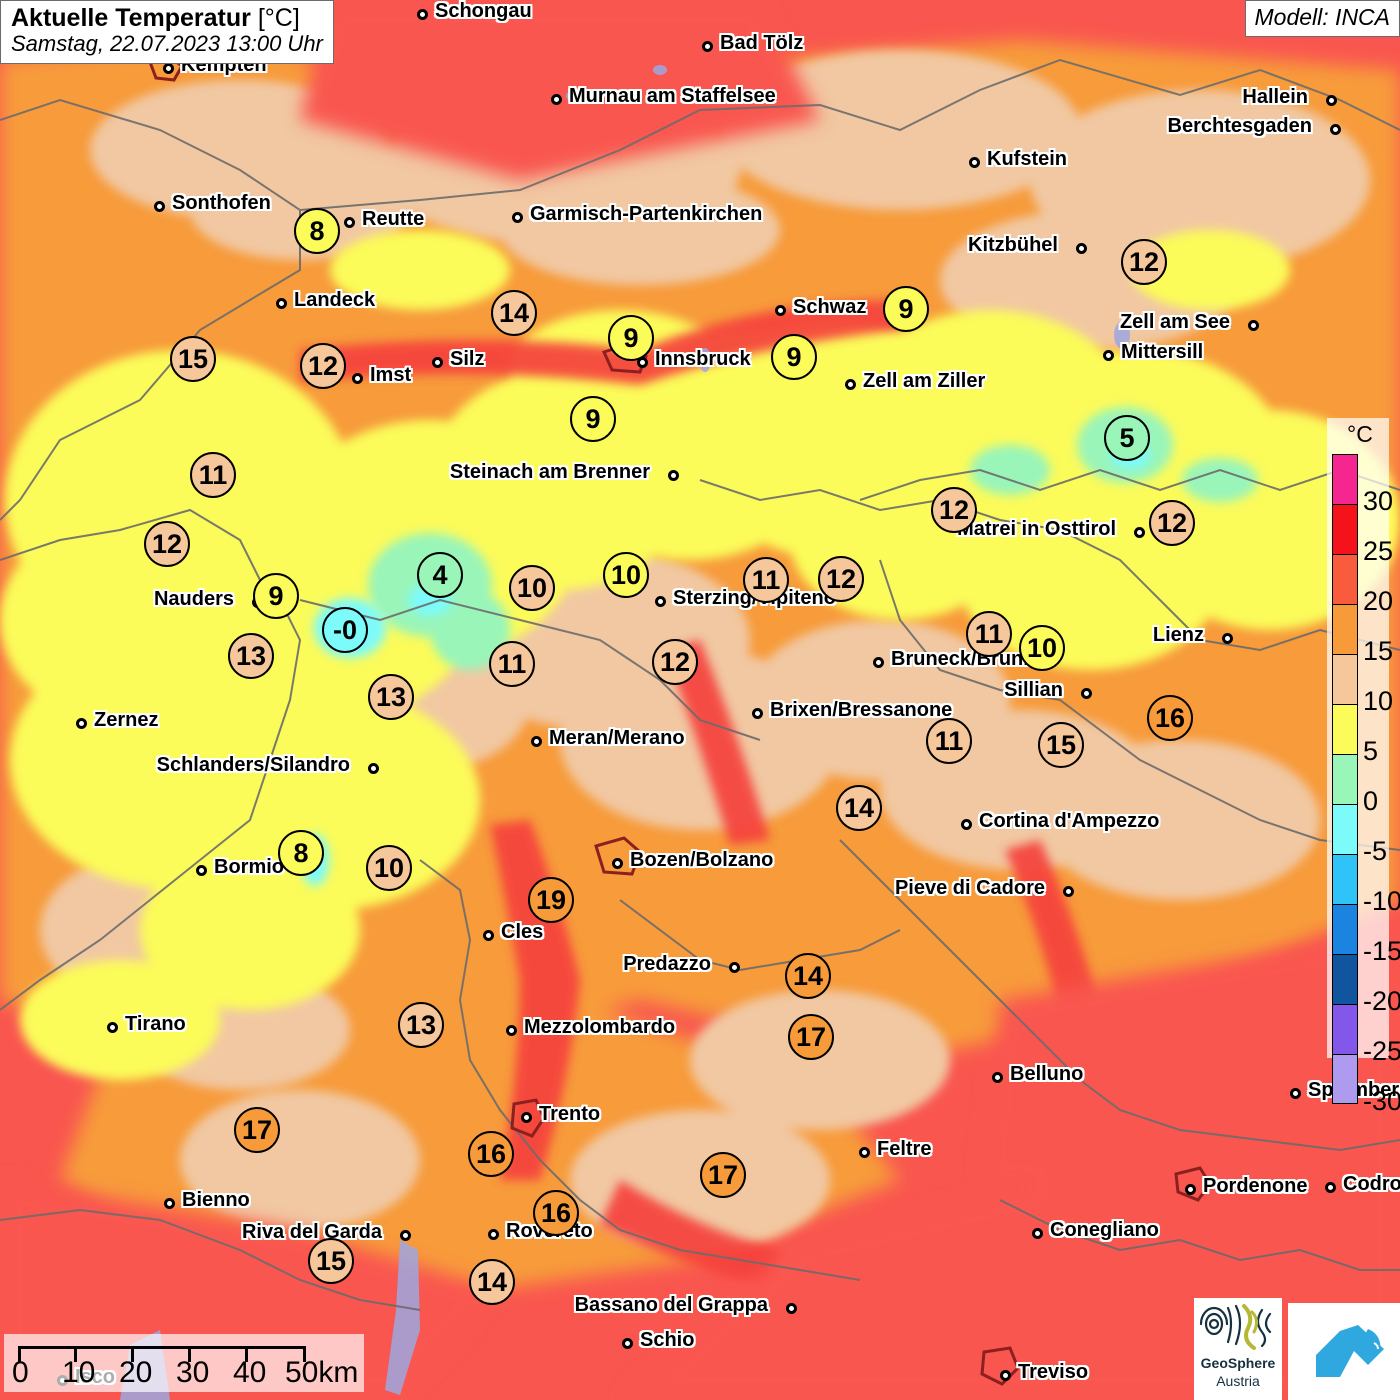  Describe the element at coordinates (551, 900) in the screenshot. I see `station-value-bubble: 19` at that location.